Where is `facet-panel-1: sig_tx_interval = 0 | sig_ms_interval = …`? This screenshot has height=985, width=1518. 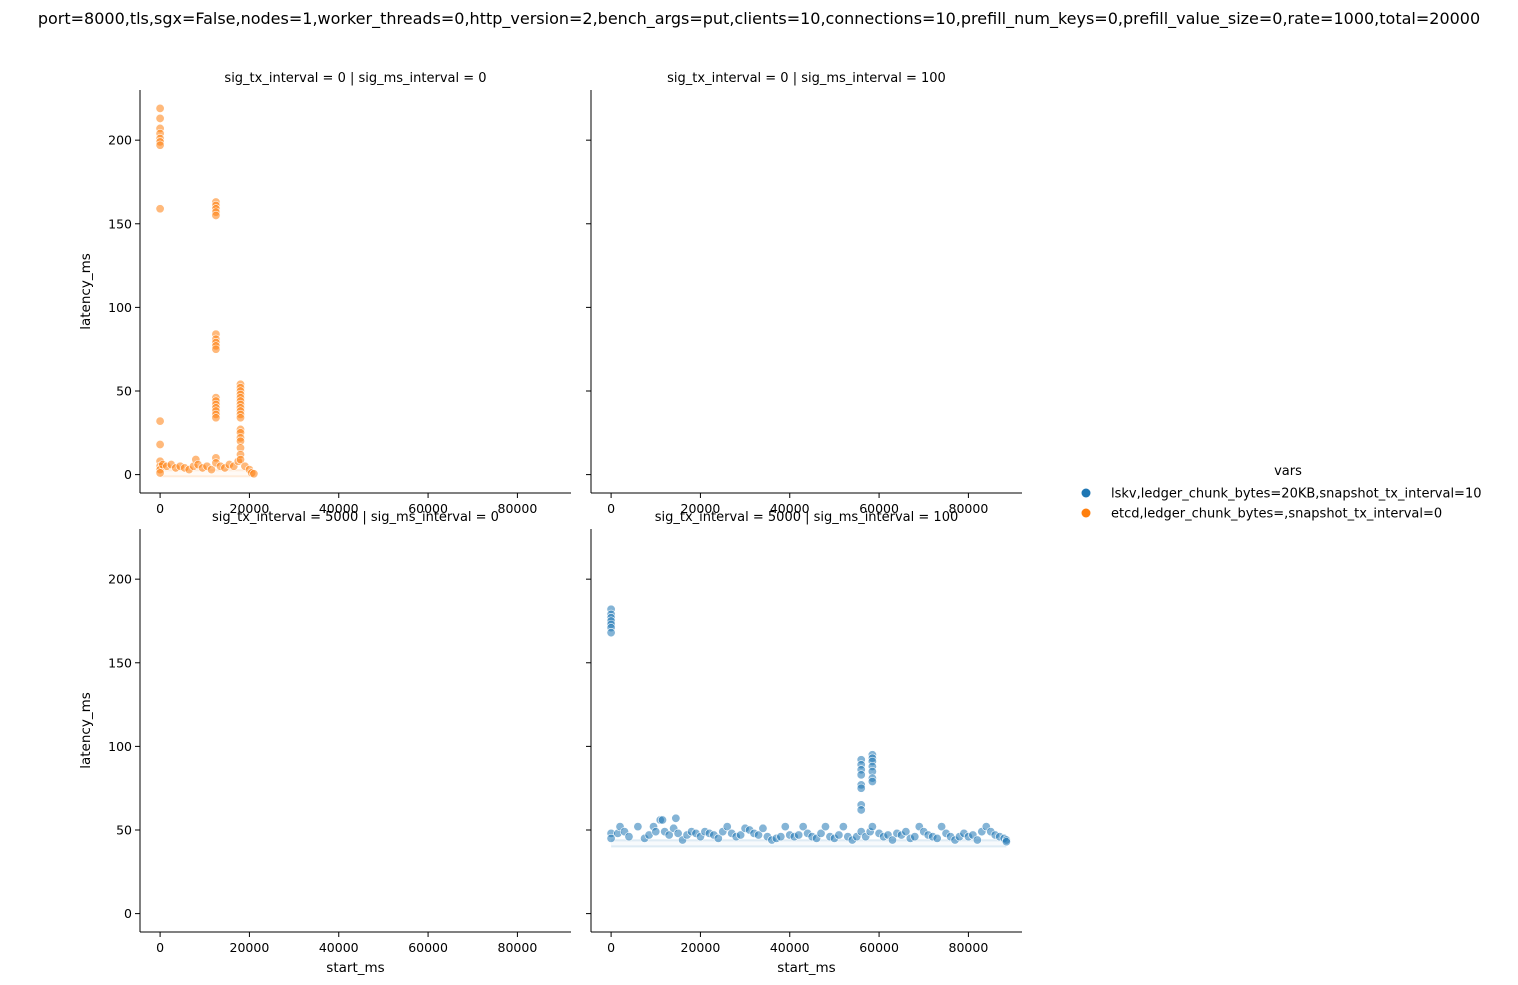
facet-panel-1: sig_tx_interval = 0 | sig_ms_interval = … is located at coordinates (324, 293).